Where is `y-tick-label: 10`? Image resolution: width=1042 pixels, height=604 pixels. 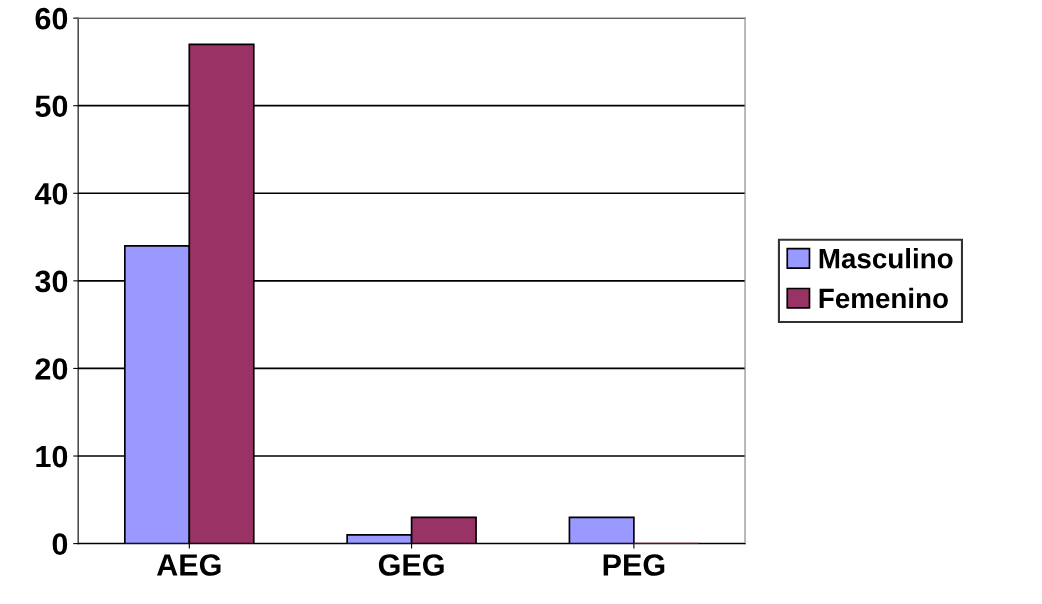 y-tick-label: 10 is located at coordinates (52, 456).